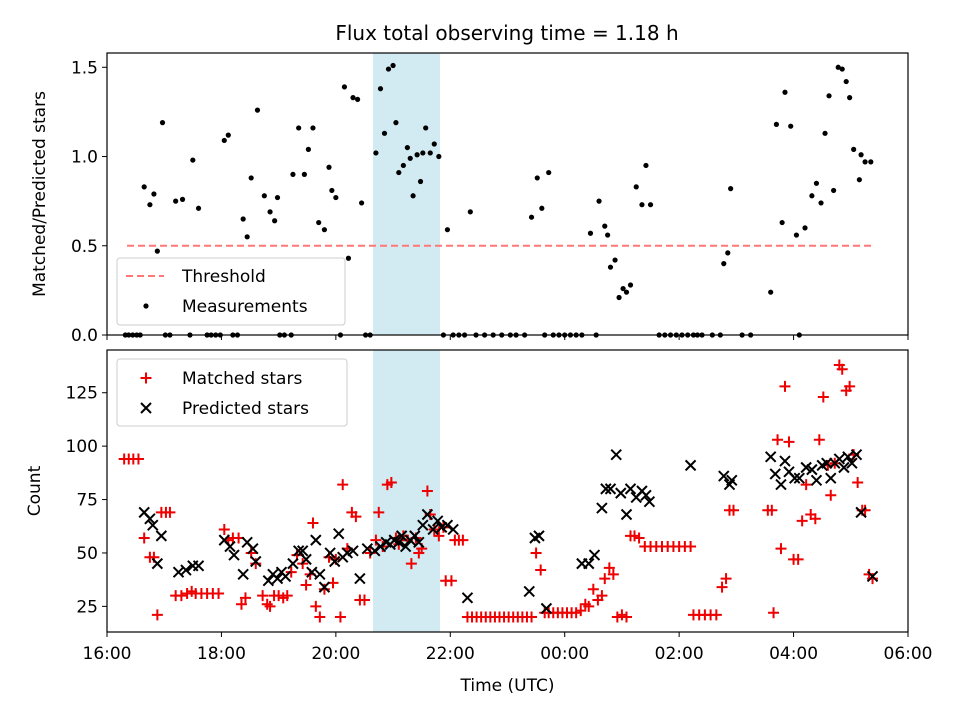 The width and height of the screenshot is (960, 720). I want to click on legend-measurements-swatch, so click(146, 306).